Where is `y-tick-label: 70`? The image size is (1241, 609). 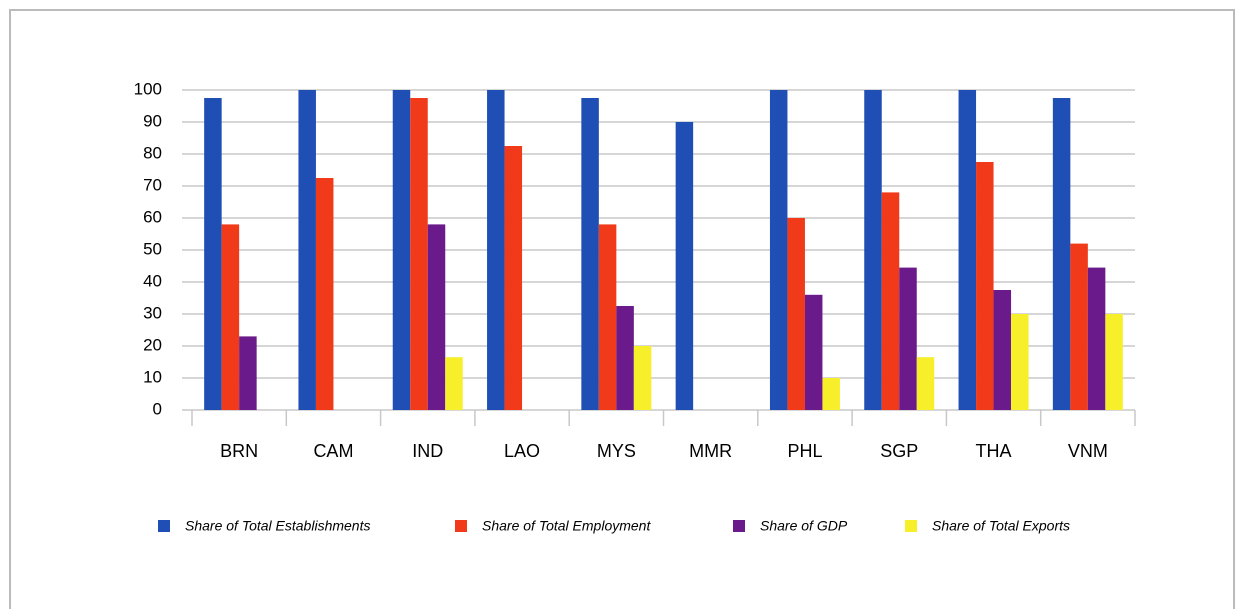 y-tick-label: 70 is located at coordinates (152, 184).